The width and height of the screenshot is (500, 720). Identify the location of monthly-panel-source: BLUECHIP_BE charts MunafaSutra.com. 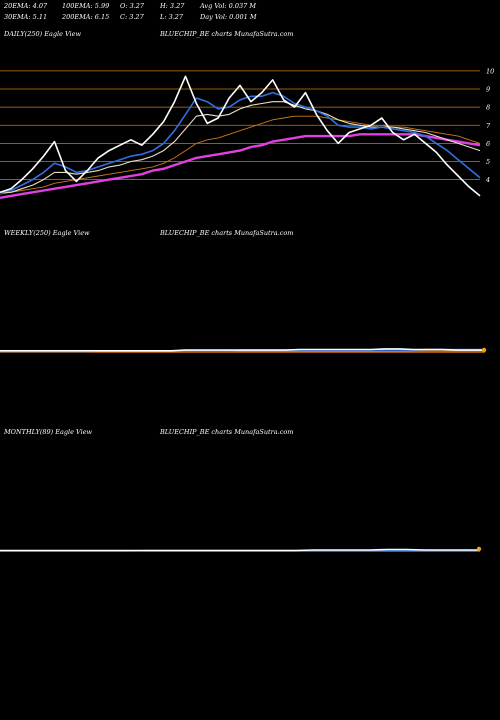
(227, 432).